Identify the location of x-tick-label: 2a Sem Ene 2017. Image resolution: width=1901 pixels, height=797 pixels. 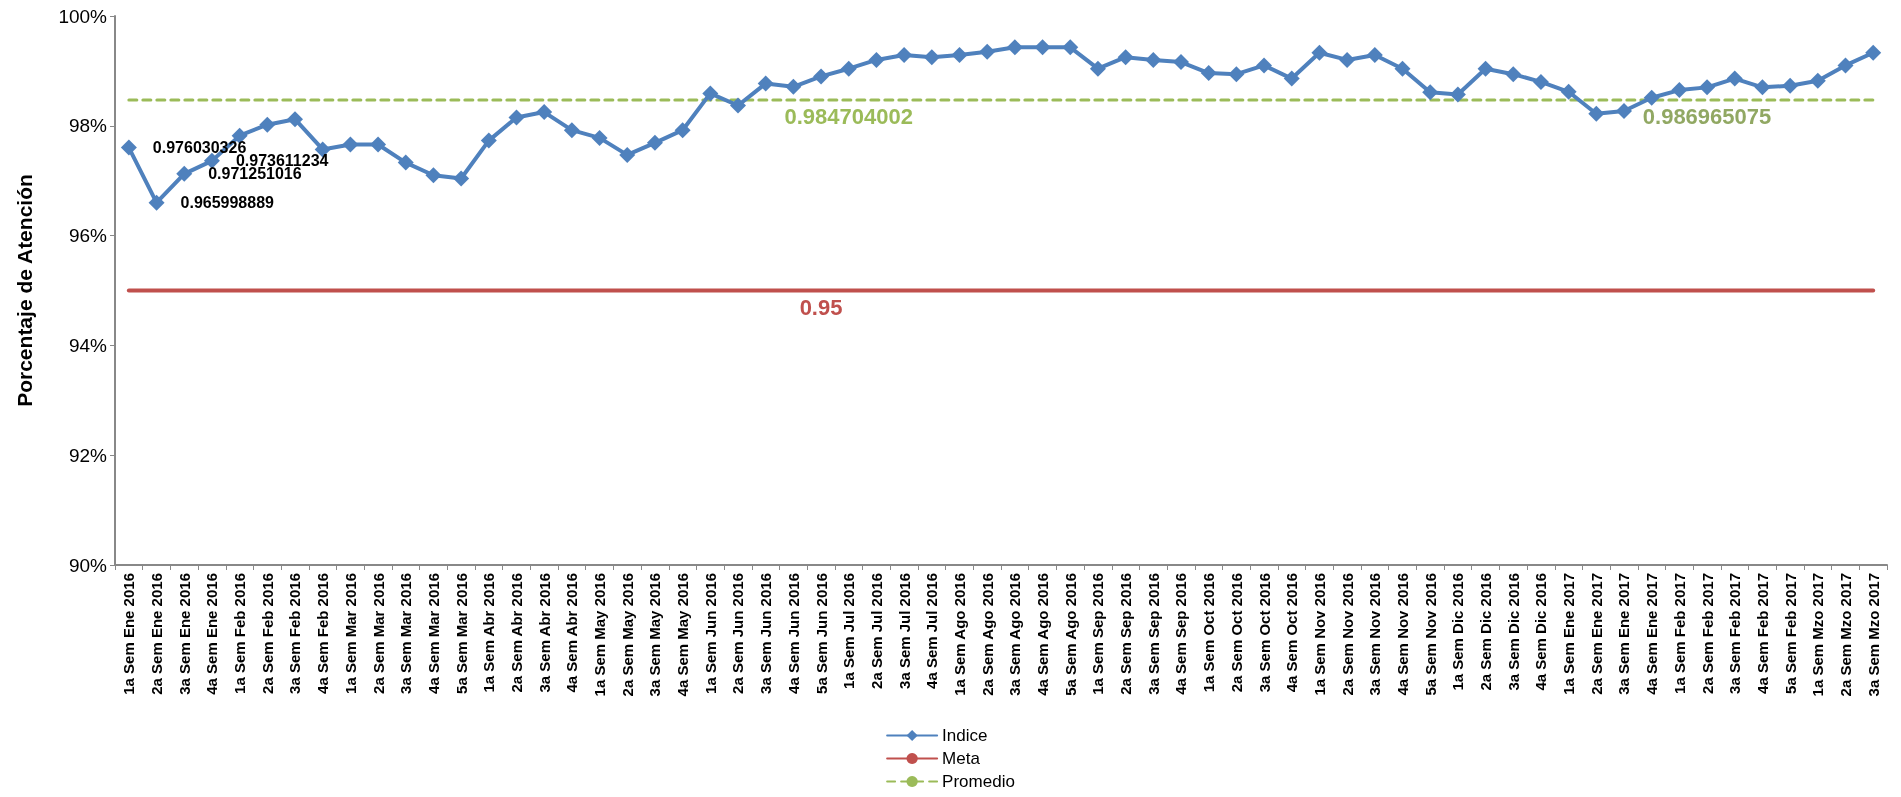
(1596, 634).